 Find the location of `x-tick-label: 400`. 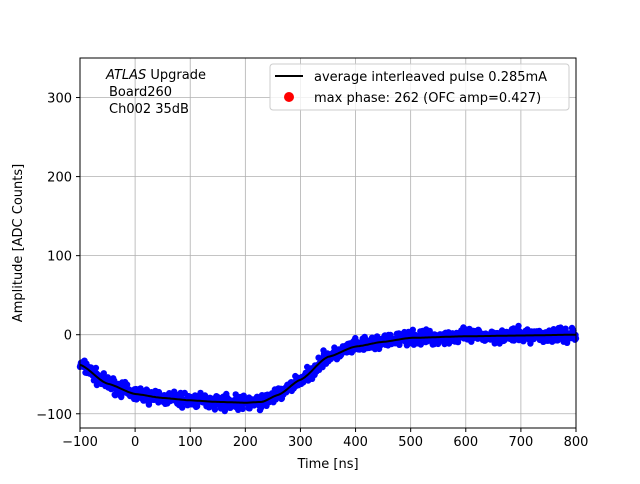

x-tick-label: 400 is located at coordinates (355, 442).